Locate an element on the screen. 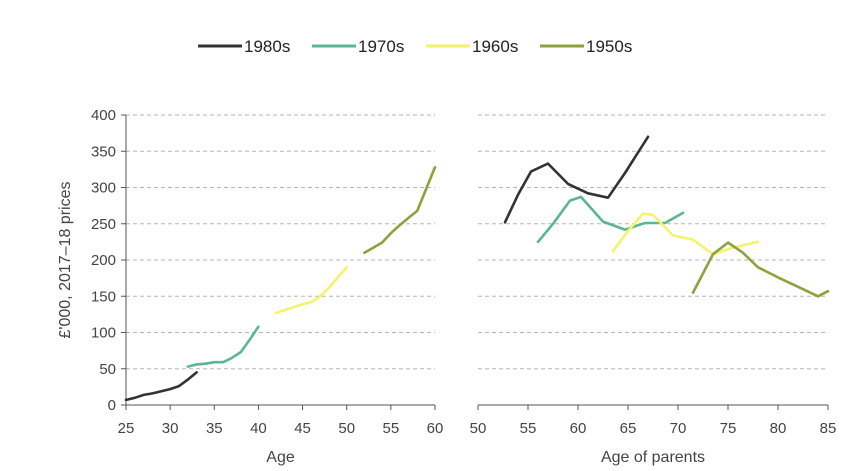 The height and width of the screenshot is (471, 848). x-axis-title: Age of parents is located at coordinates (653, 457).